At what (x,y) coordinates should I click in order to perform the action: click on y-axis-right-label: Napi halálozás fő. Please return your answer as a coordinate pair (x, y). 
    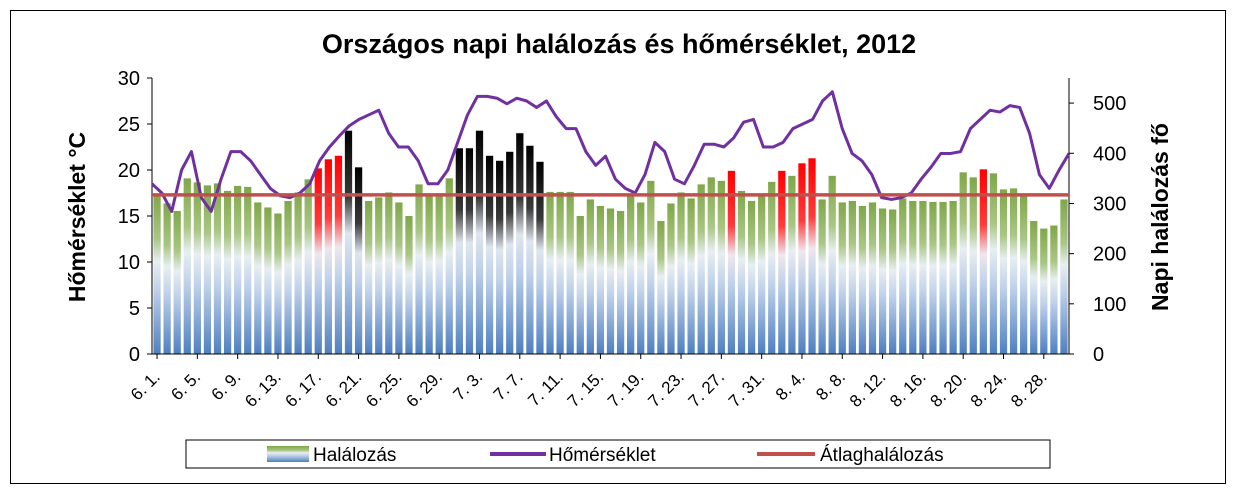
    Looking at the image, I should click on (1160, 217).